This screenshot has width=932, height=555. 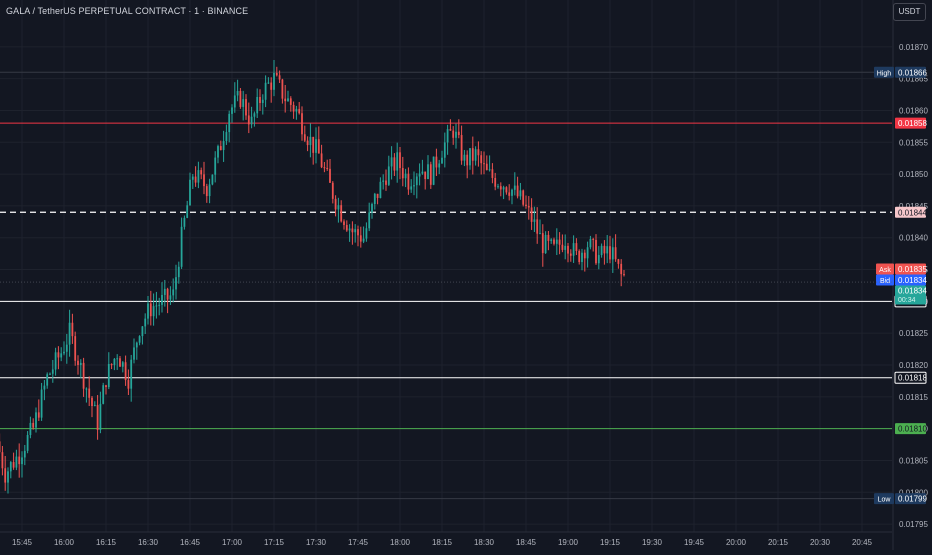 I want to click on level-price-label-text: 0.01844, so click(x=912, y=212).